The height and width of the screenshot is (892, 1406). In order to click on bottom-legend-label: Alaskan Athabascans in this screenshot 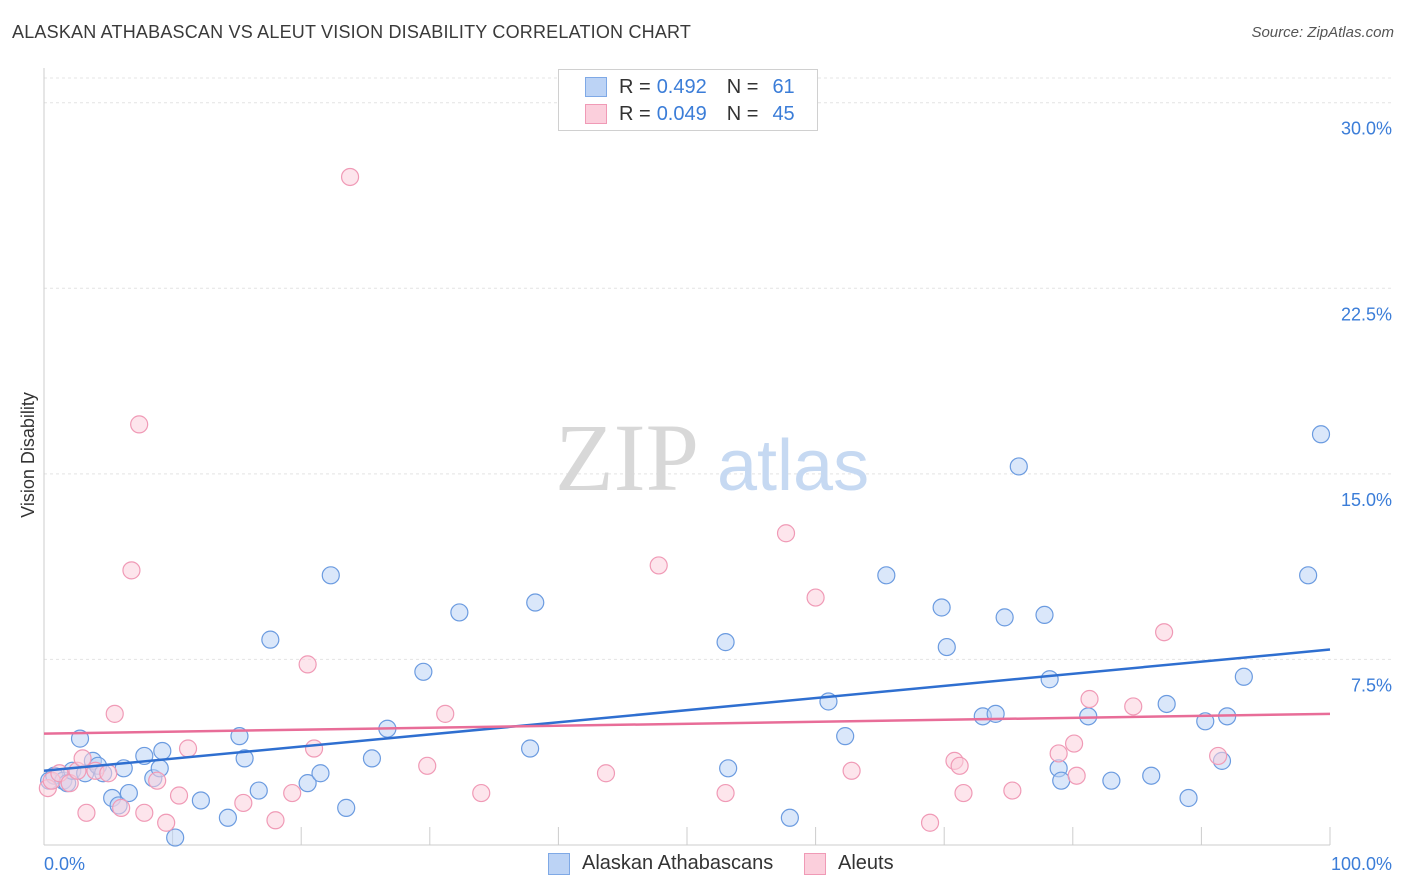, I will do `click(678, 863)`.